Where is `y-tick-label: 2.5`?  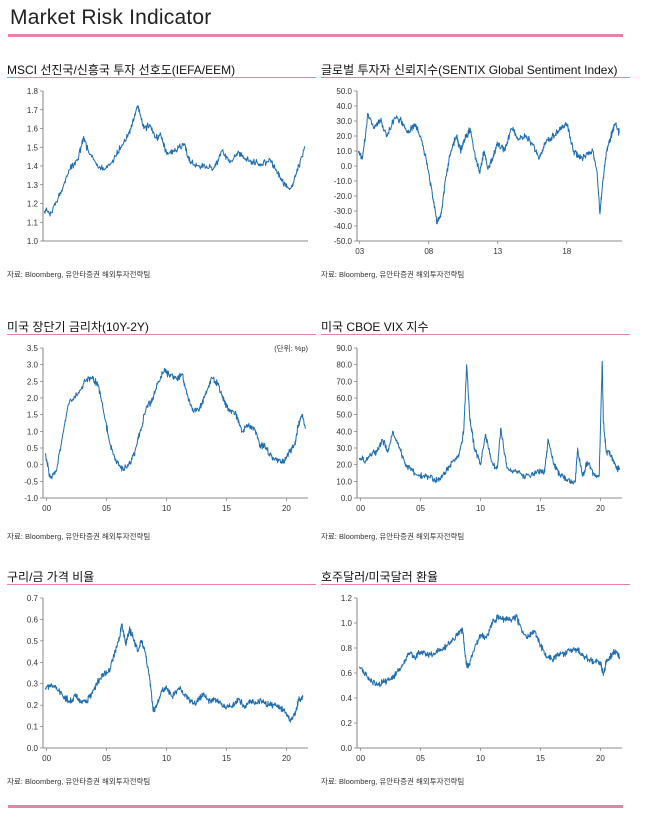
y-tick-label: 2.5 is located at coordinates (33, 381).